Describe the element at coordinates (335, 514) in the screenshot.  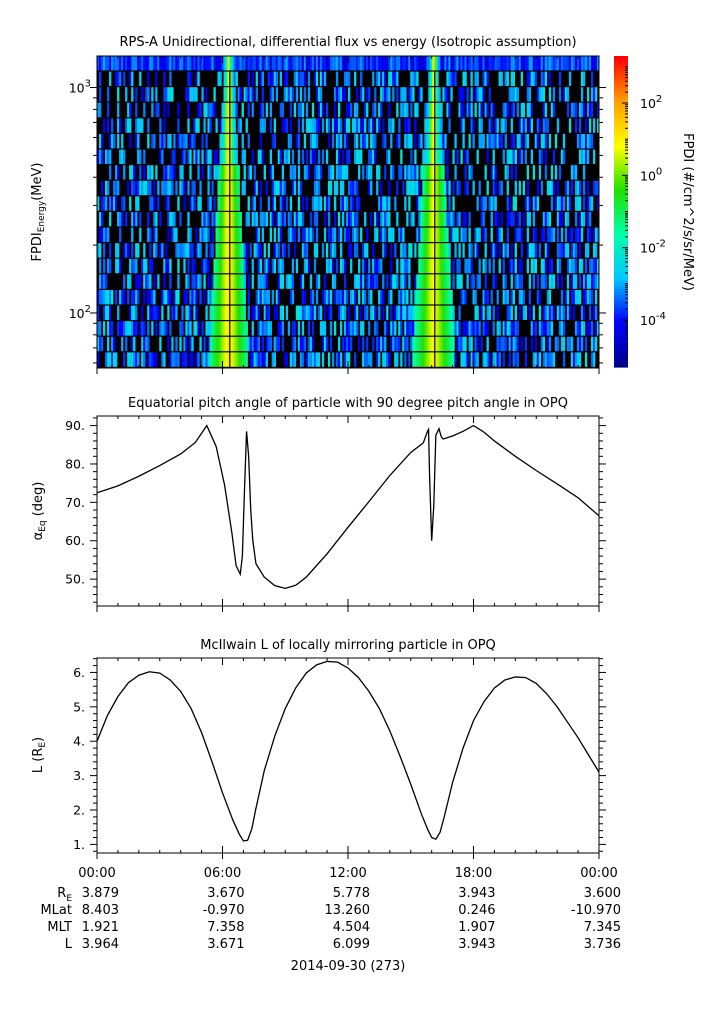
I see `pitch-angle-axis-ticks: 50.60.70.80.90.` at that location.